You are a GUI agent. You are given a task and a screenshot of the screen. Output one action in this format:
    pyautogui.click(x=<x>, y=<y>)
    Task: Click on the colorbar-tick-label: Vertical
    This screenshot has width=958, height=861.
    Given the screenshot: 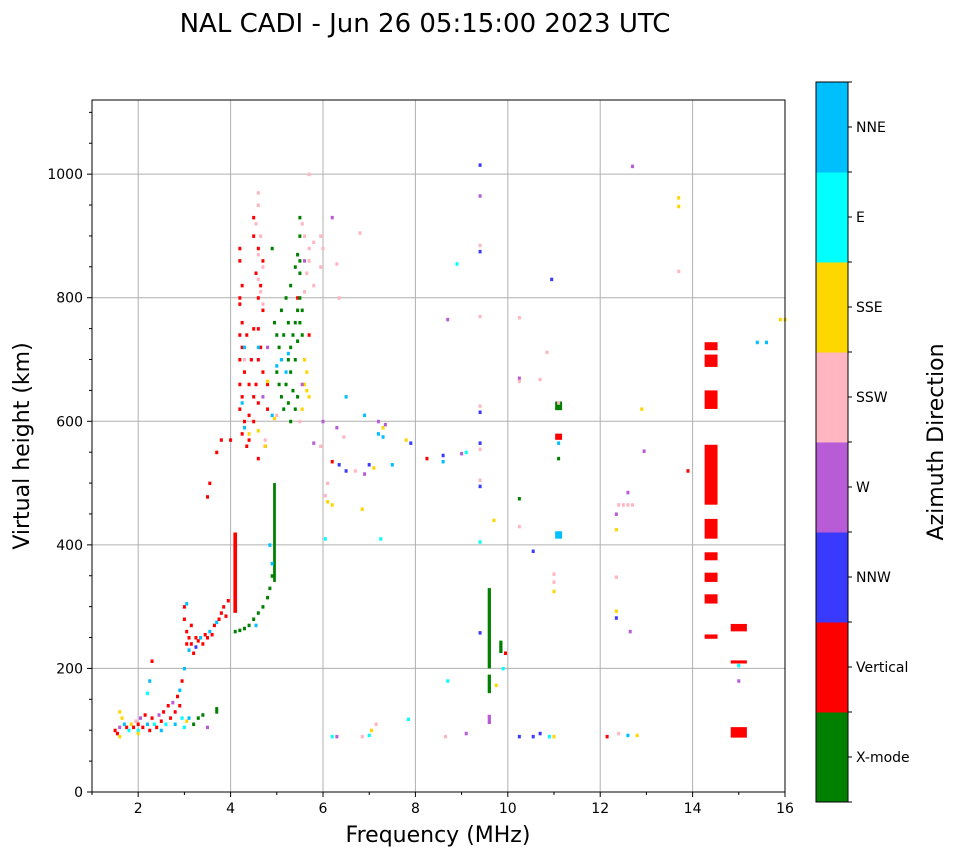 What is the action you would take?
    pyautogui.click(x=882, y=668)
    